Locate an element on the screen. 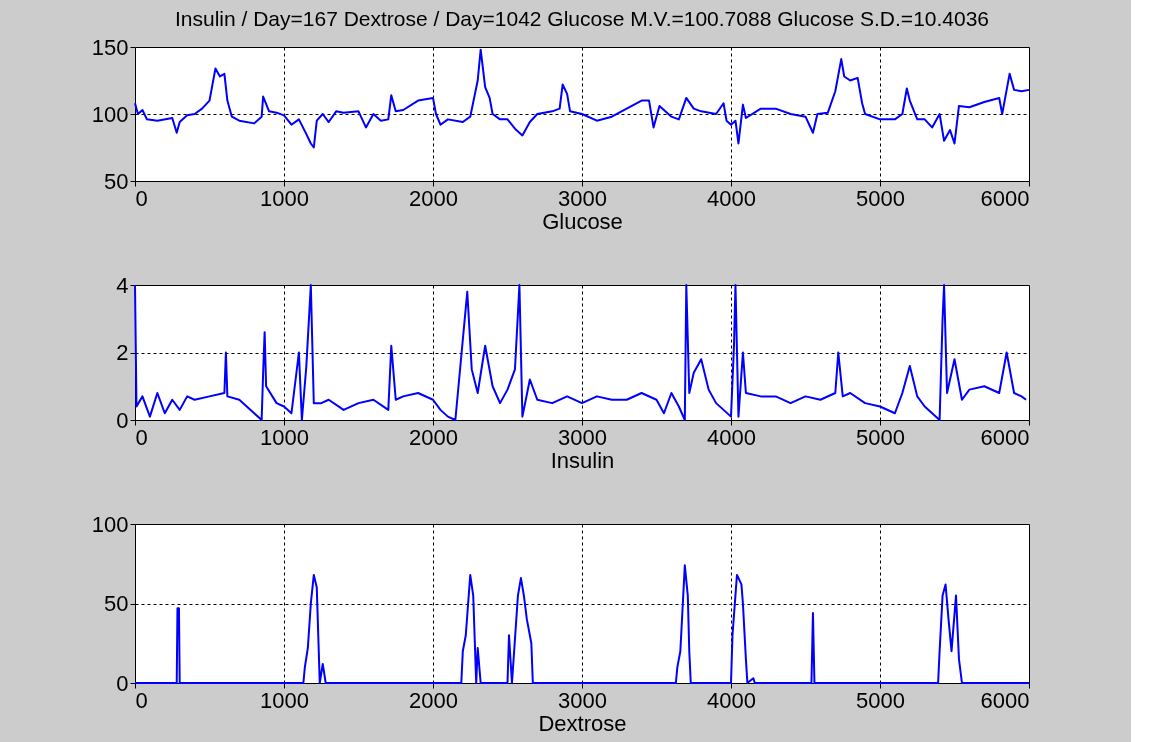  y-tick-label: 4 is located at coordinates (122, 285).